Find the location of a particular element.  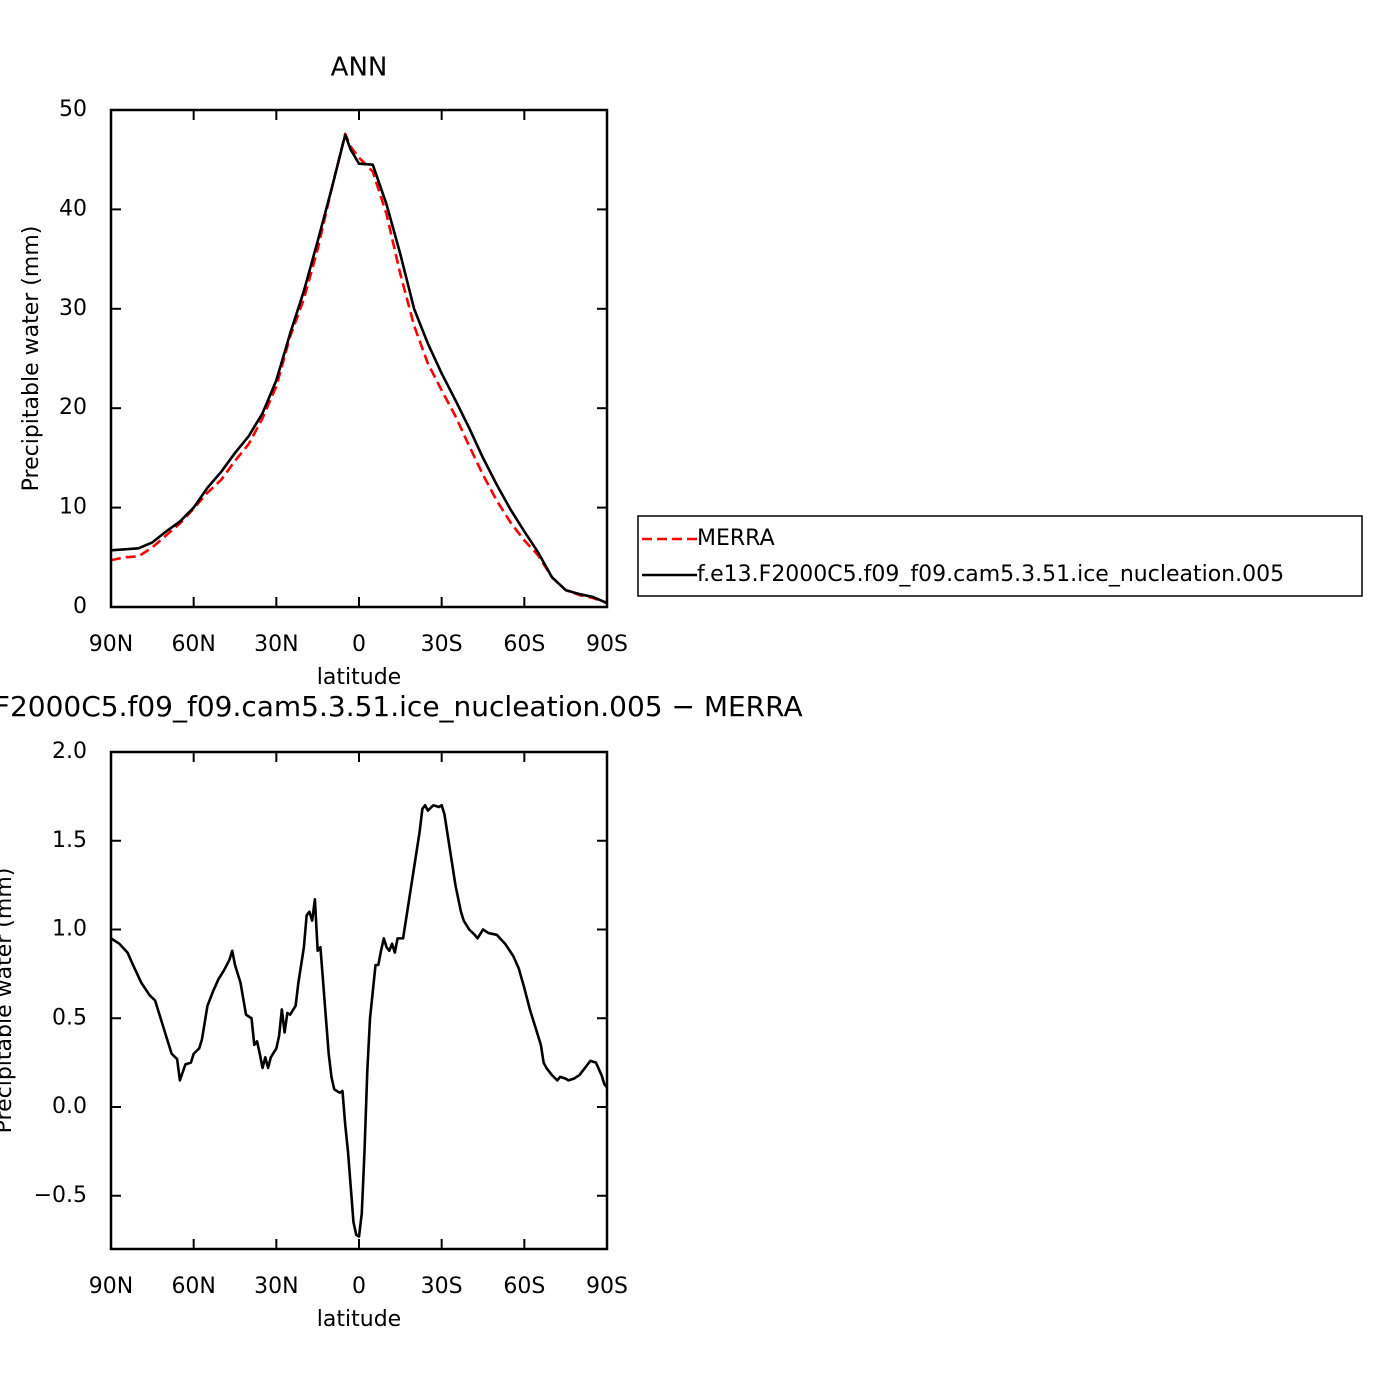

y-tick-label: 1.0 is located at coordinates (69, 929).